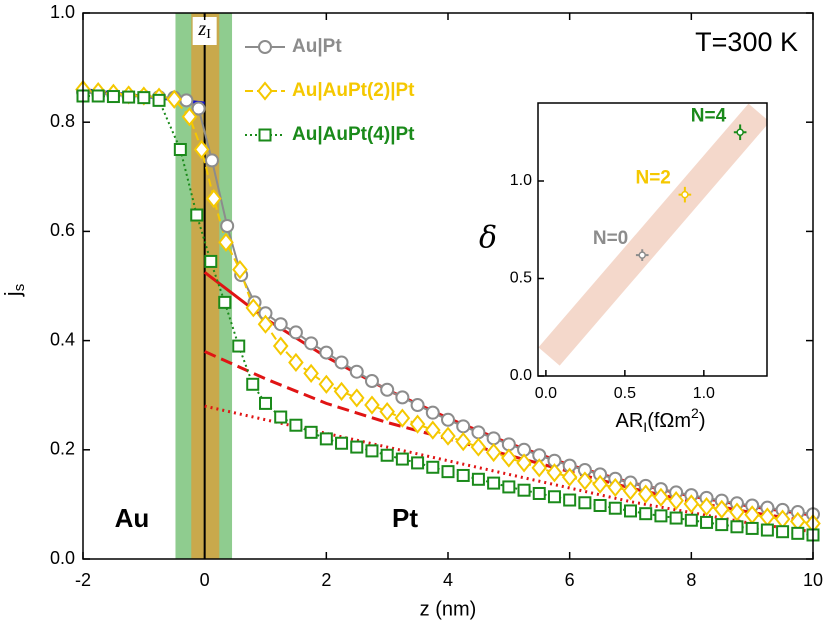  Describe the element at coordinates (695, 413) in the screenshot. I see `inset-x-label-sup: 2` at that location.